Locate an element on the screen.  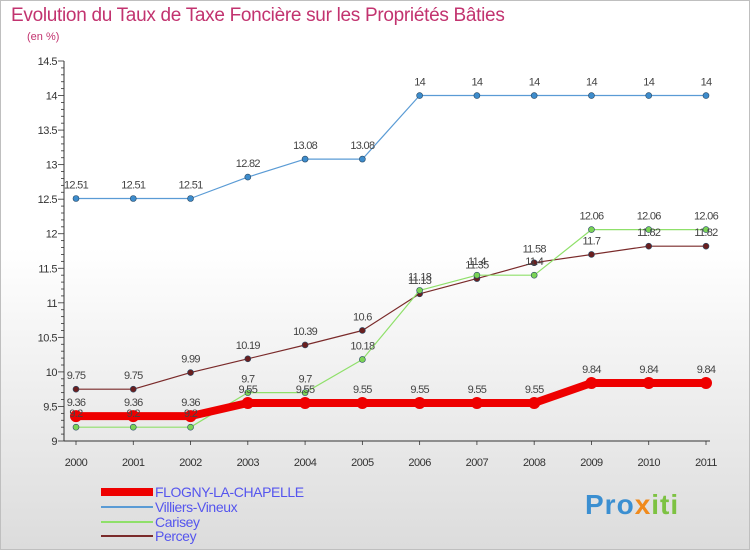
legend-item: Villiers-Vineux is located at coordinates (202, 507).